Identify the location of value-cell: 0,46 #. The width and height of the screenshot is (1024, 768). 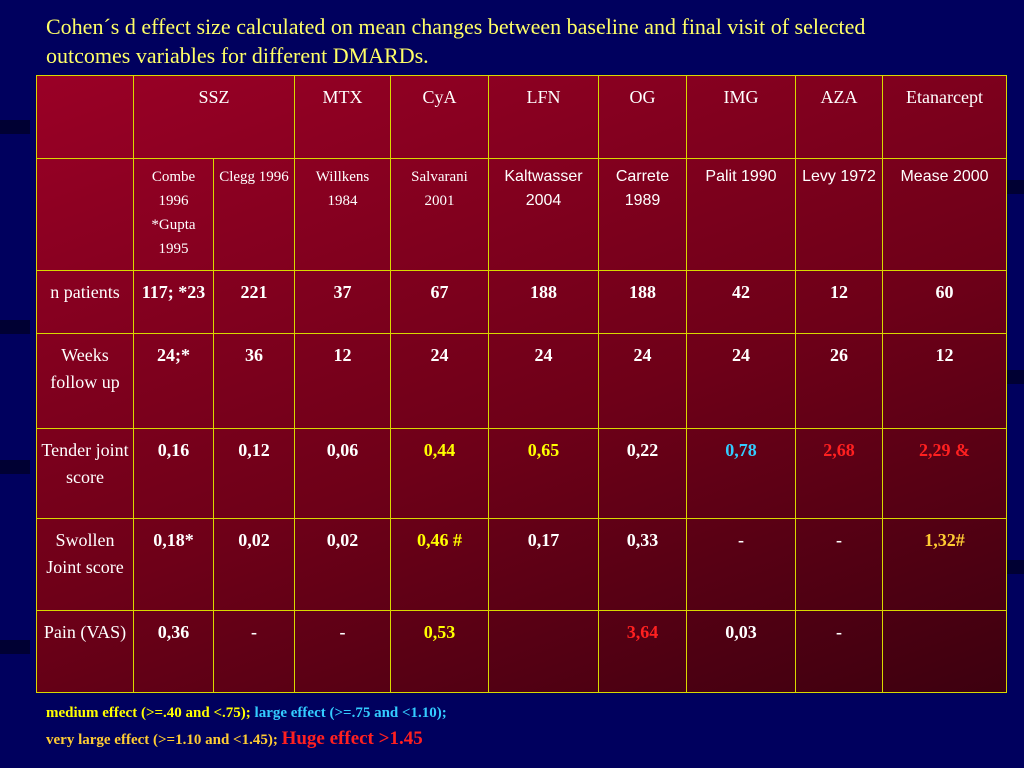
(439, 564).